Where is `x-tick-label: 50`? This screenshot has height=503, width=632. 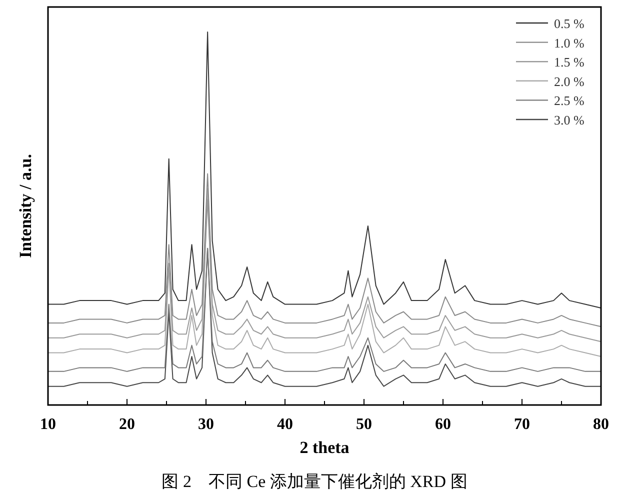
x-tick-label: 50 is located at coordinates (364, 424).